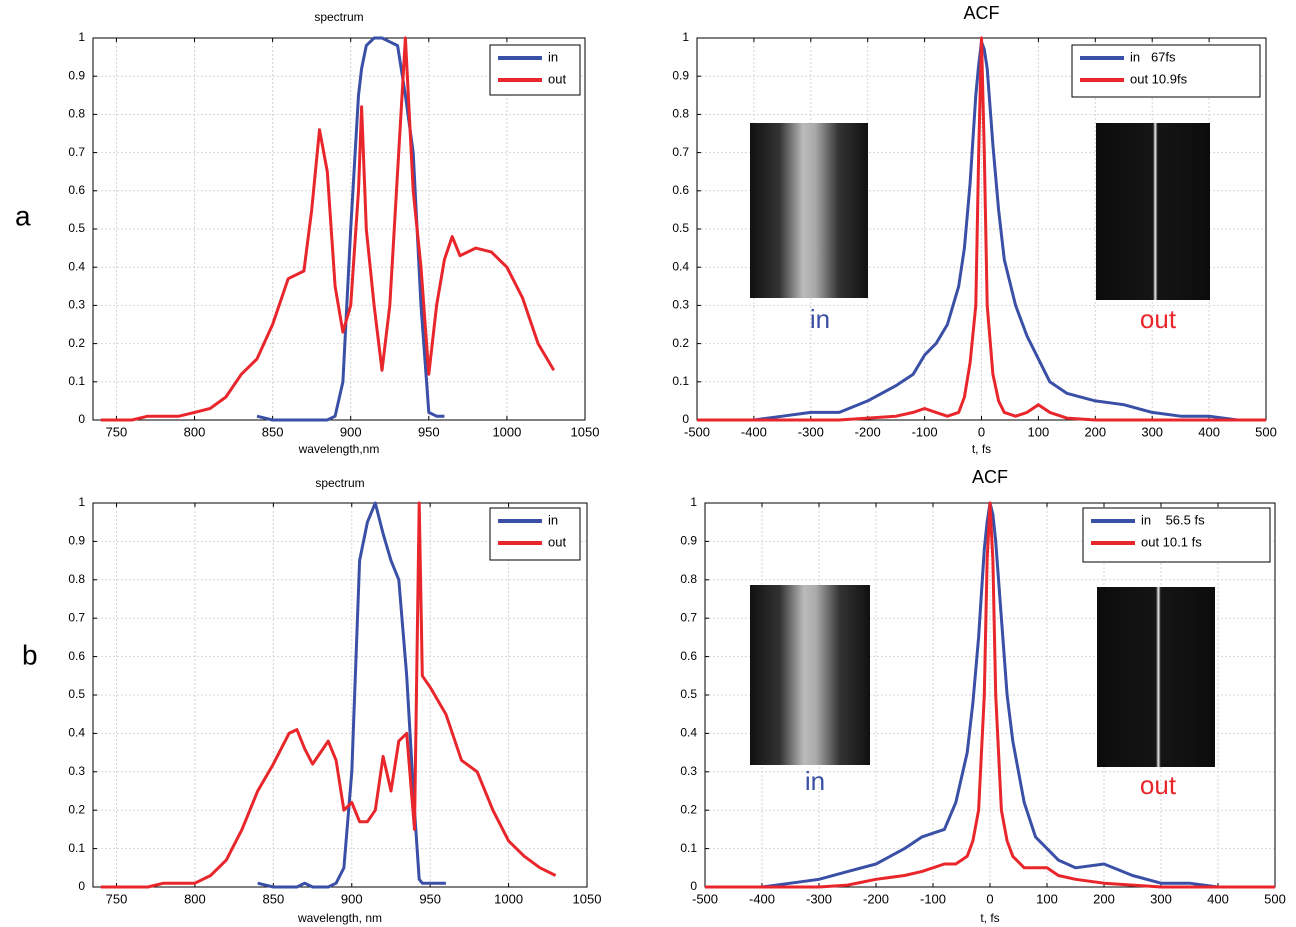 This screenshot has width=1296, height=927. Describe the element at coordinates (1158, 785) in the screenshot. I see `inset-label: out` at that location.